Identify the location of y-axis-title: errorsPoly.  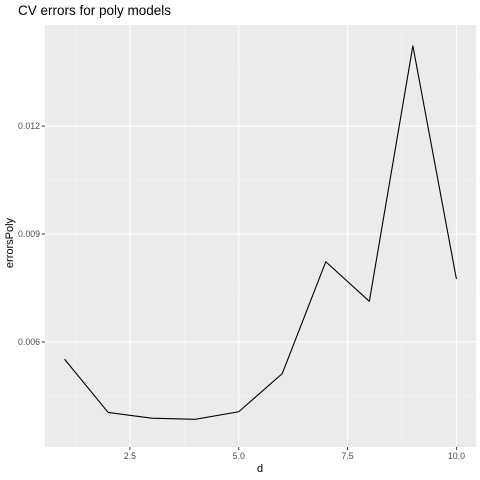
(10, 242).